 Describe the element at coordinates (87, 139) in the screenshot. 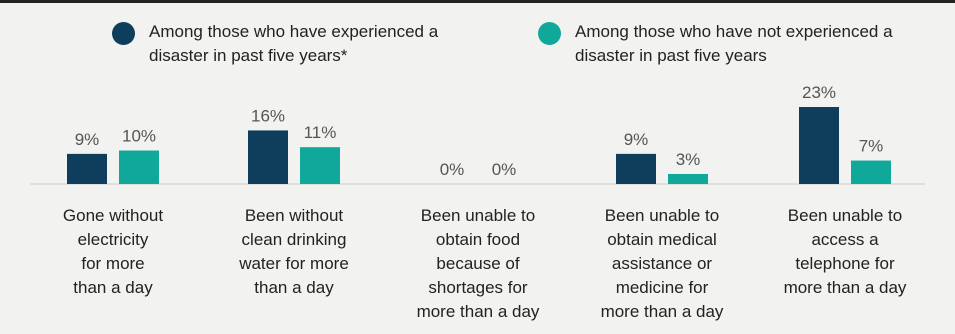

I see `data-label-series1-cat1: 9%` at that location.